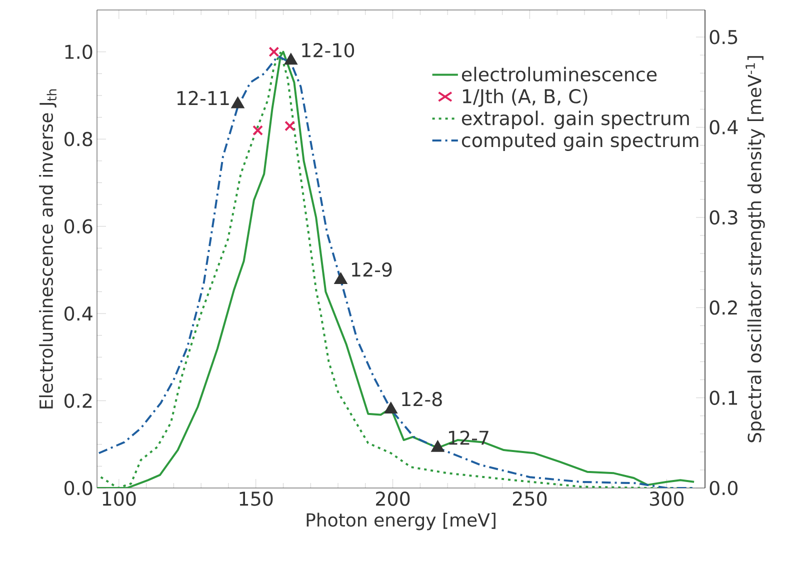  I want to click on legend-label: electroluminescence, so click(559, 74).